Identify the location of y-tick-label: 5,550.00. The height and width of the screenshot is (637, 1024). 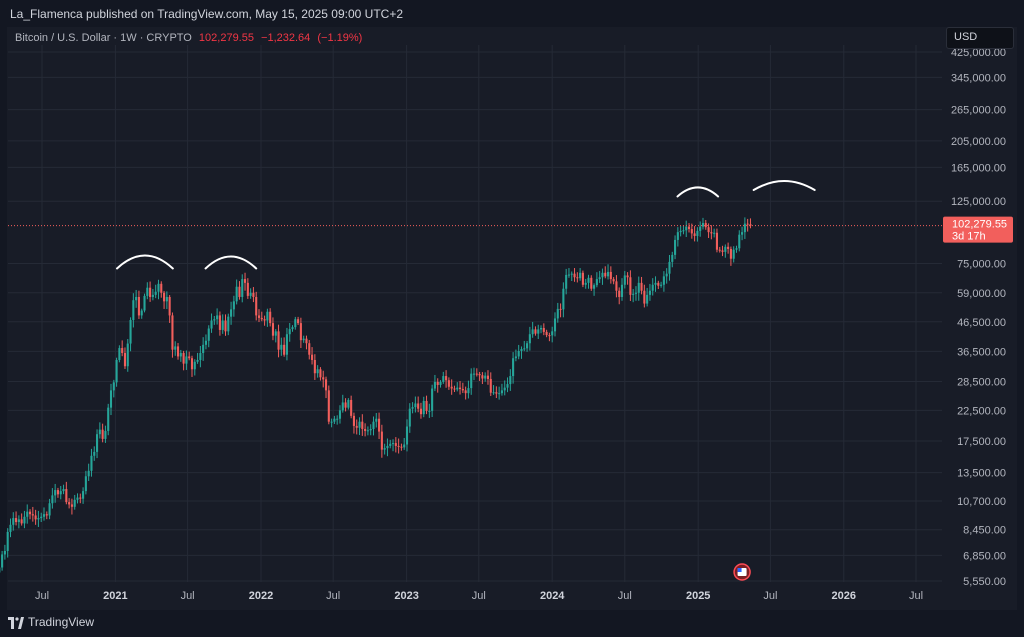
(984, 582).